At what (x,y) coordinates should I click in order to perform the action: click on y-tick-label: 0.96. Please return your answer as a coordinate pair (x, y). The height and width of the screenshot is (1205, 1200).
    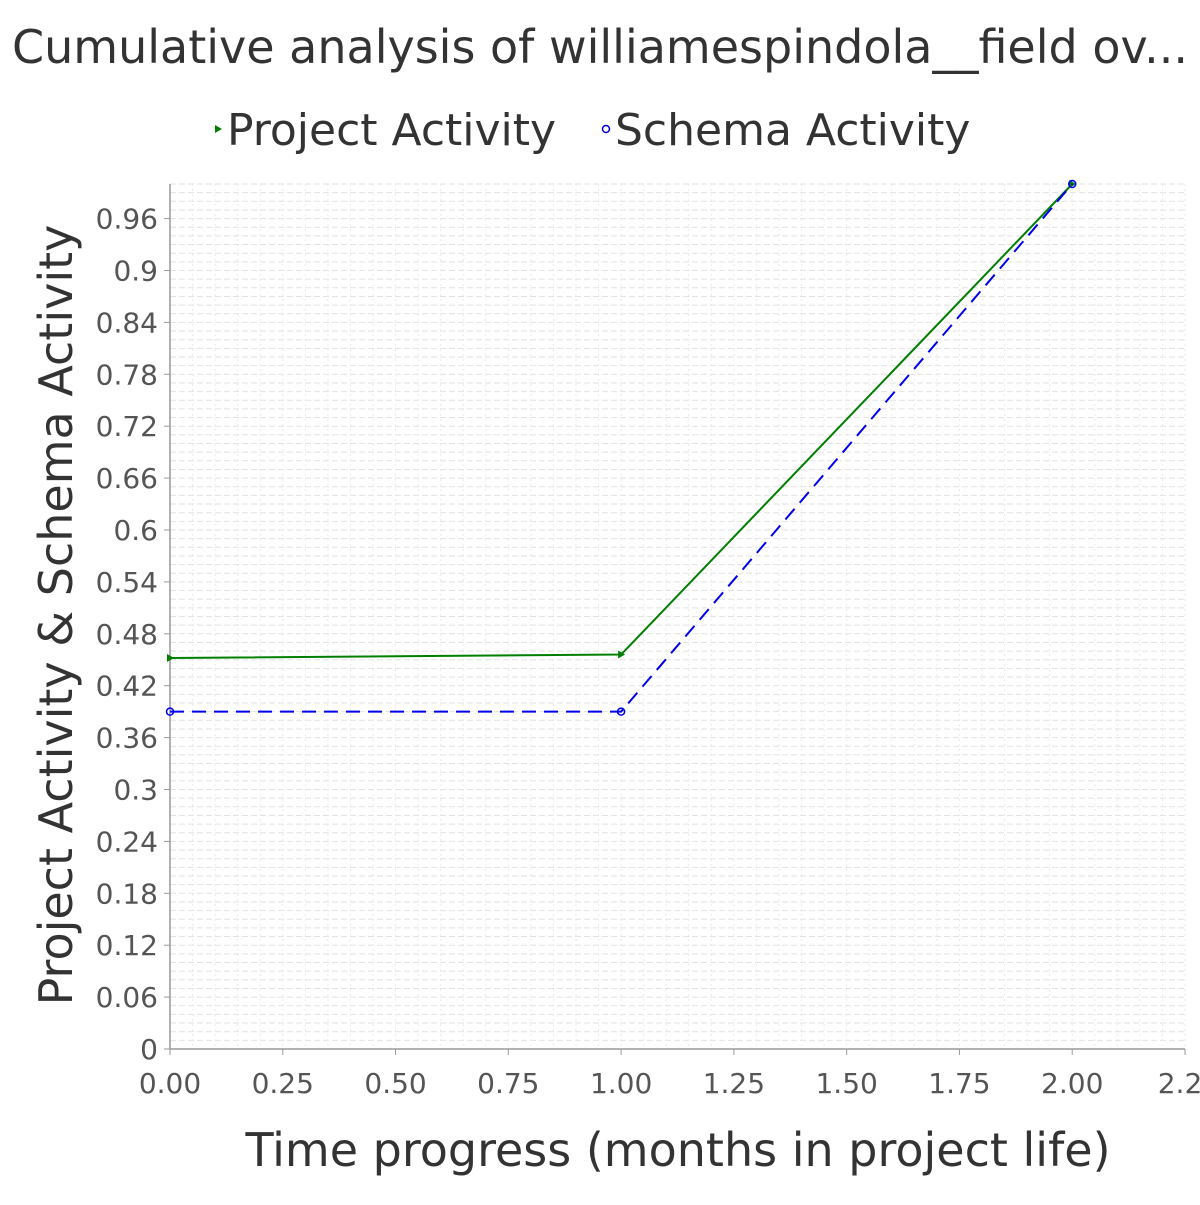
    Looking at the image, I should click on (127, 219).